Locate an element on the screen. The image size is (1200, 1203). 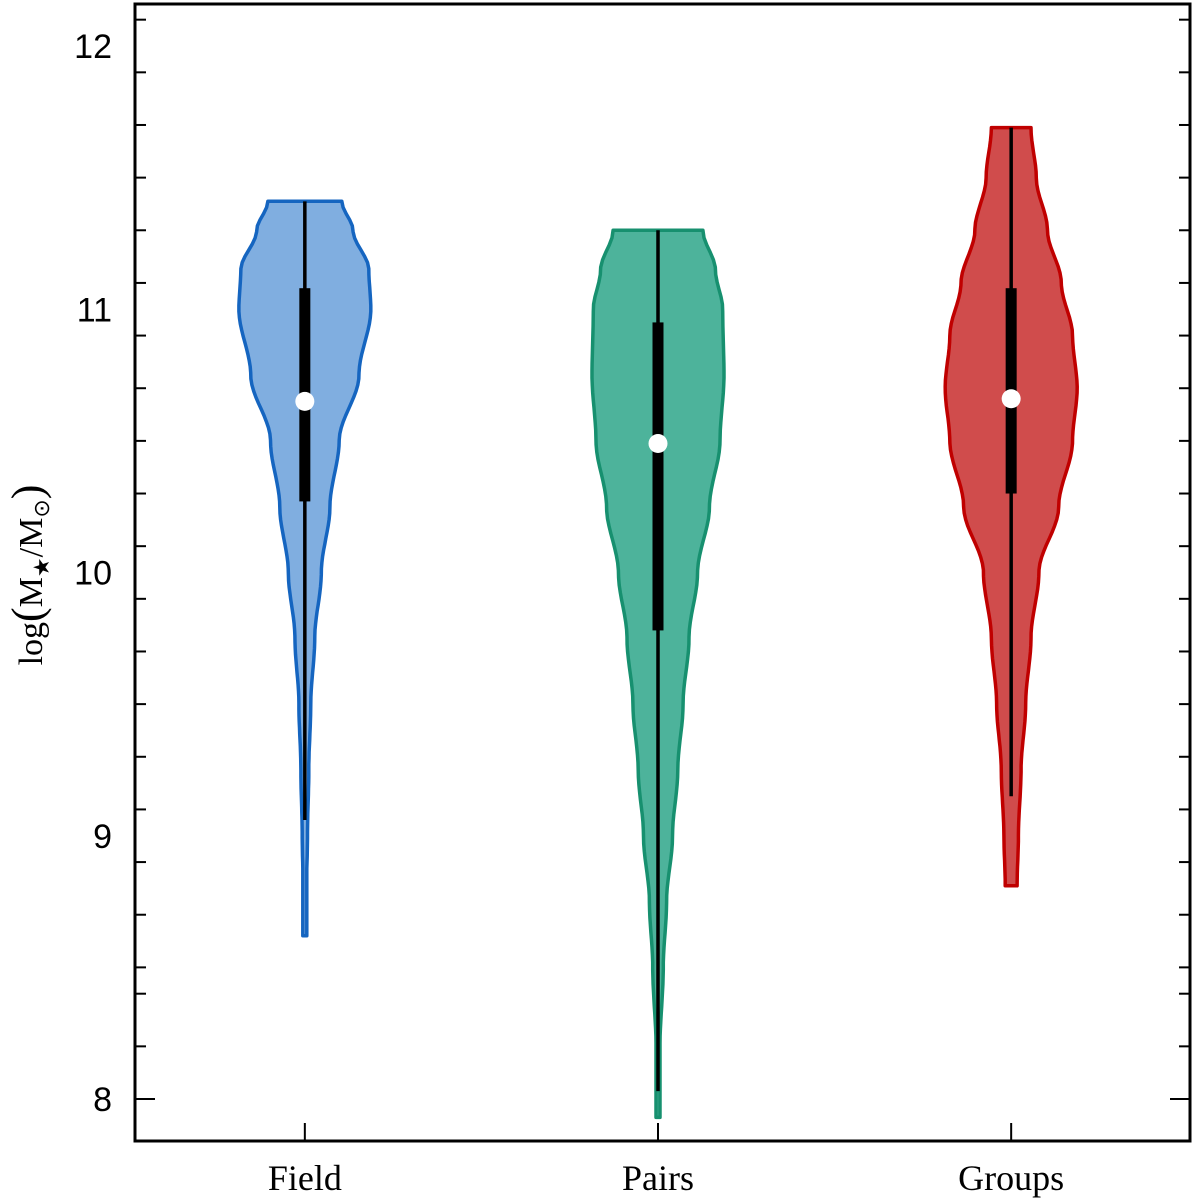
y-tick-label-11: 11 is located at coordinates (94, 310).